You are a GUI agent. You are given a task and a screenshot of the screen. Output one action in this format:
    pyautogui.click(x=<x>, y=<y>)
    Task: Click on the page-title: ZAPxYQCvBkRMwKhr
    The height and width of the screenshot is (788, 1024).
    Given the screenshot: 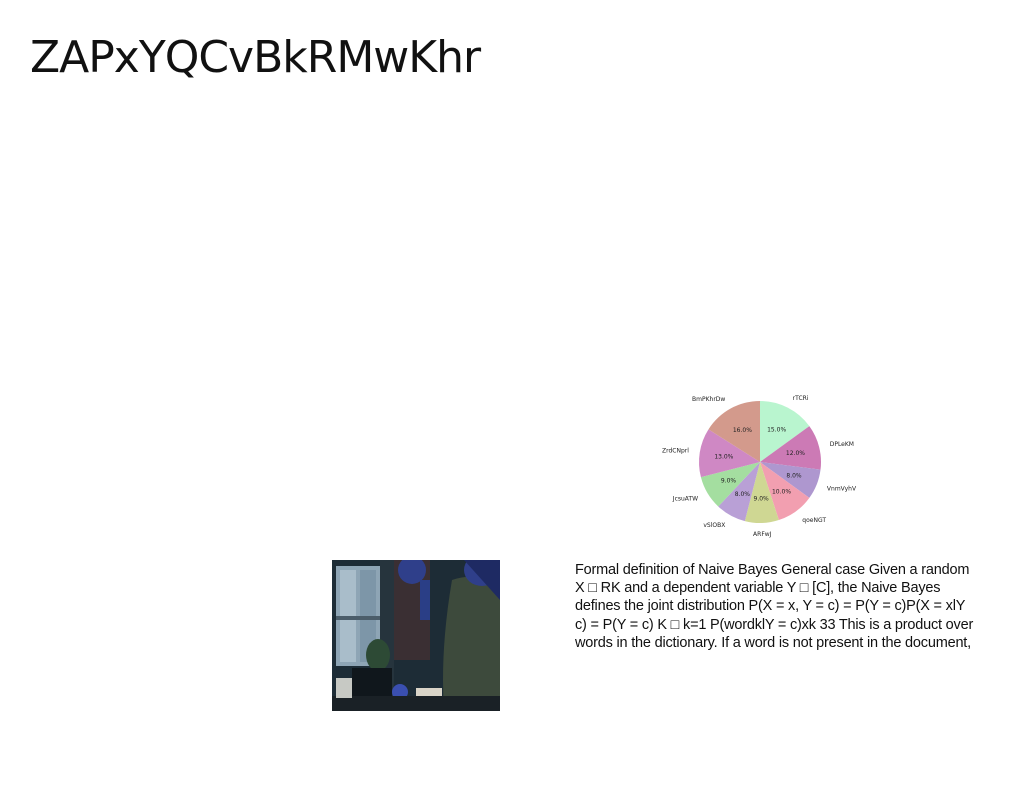 What is the action you would take?
    pyautogui.click(x=255, y=57)
    